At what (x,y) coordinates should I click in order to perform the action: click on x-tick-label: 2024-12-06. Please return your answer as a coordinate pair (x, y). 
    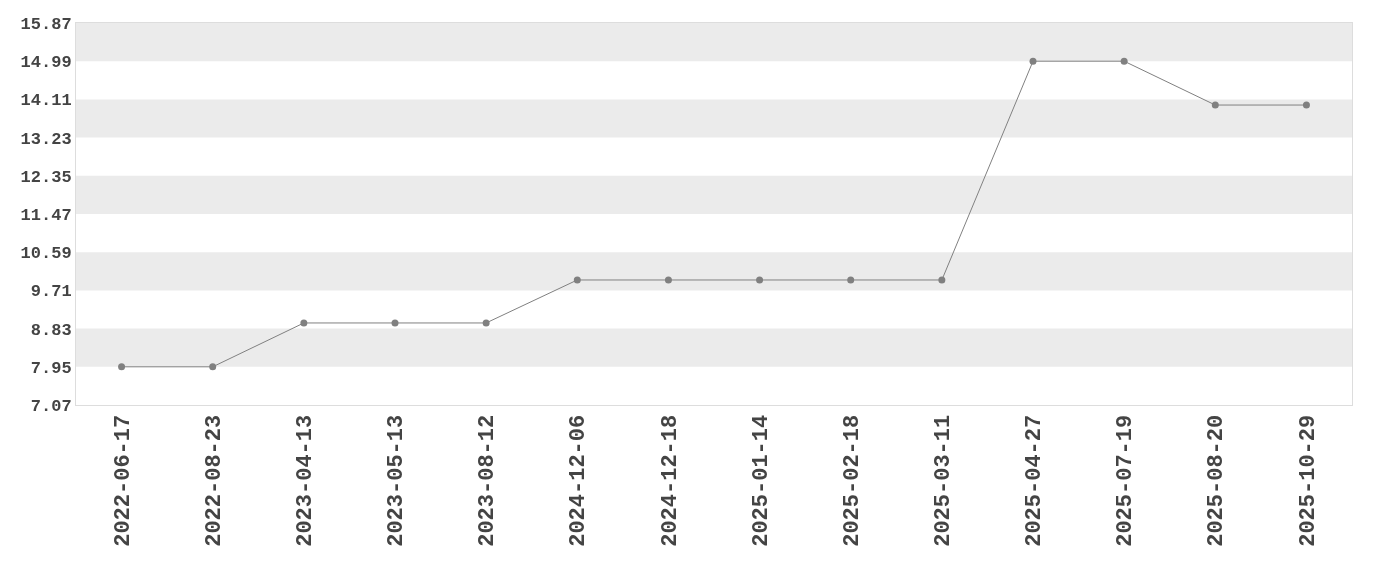
    Looking at the image, I should click on (579, 480).